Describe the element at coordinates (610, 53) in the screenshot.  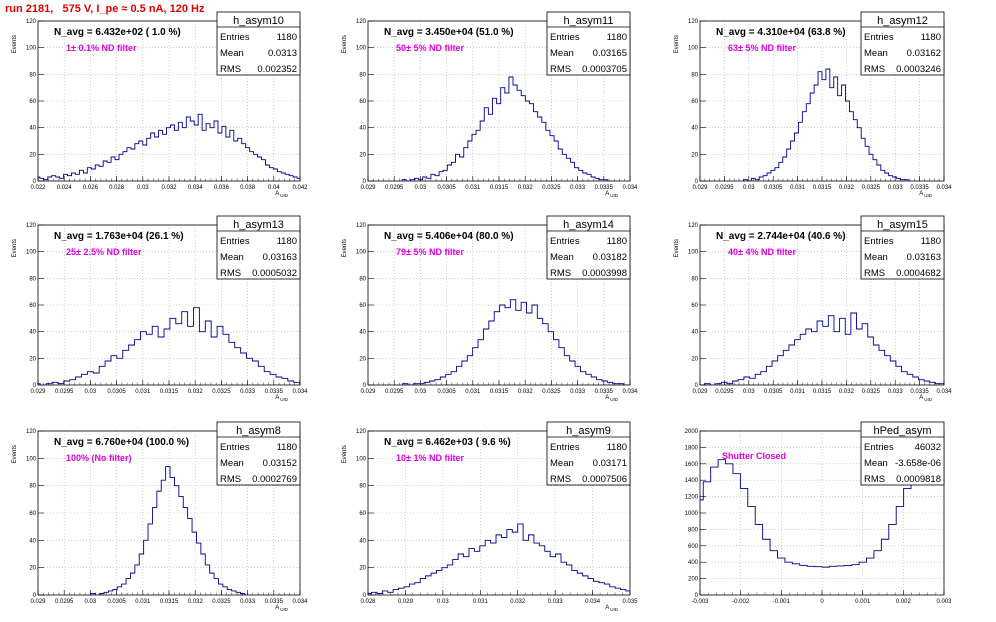
I see `stats-value: 0.03165` at that location.